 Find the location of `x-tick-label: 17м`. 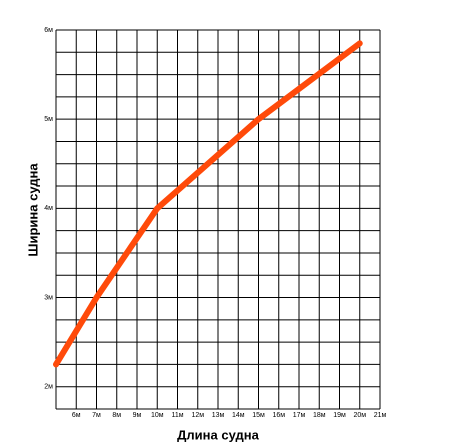

x-tick-label: 17м is located at coordinates (299, 415).